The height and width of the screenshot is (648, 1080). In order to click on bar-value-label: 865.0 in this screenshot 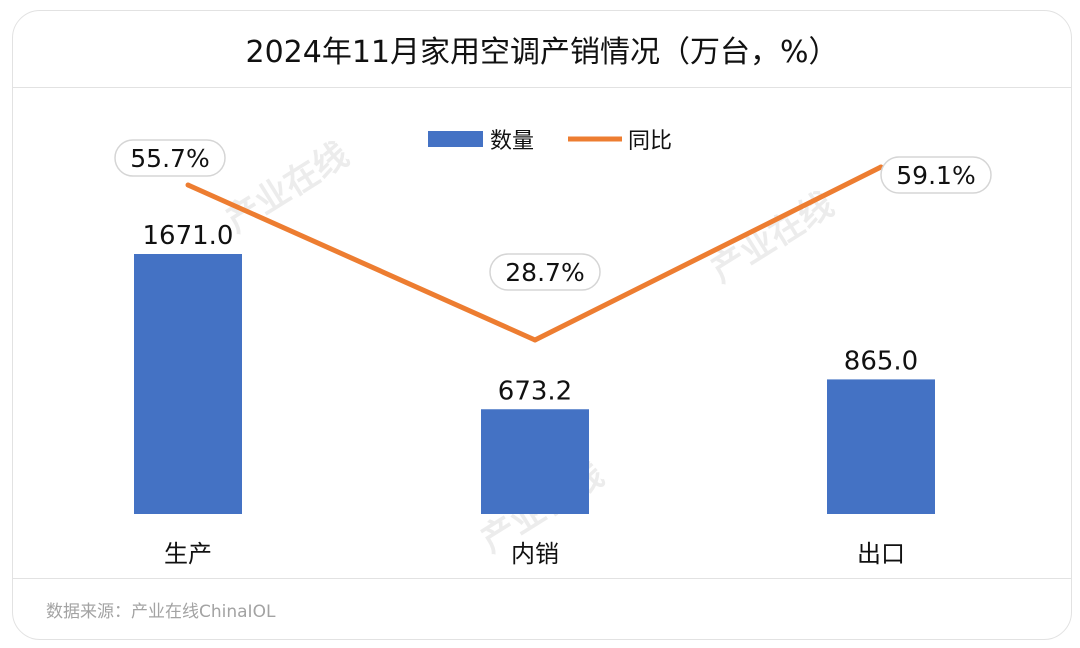, I will do `click(881, 361)`.